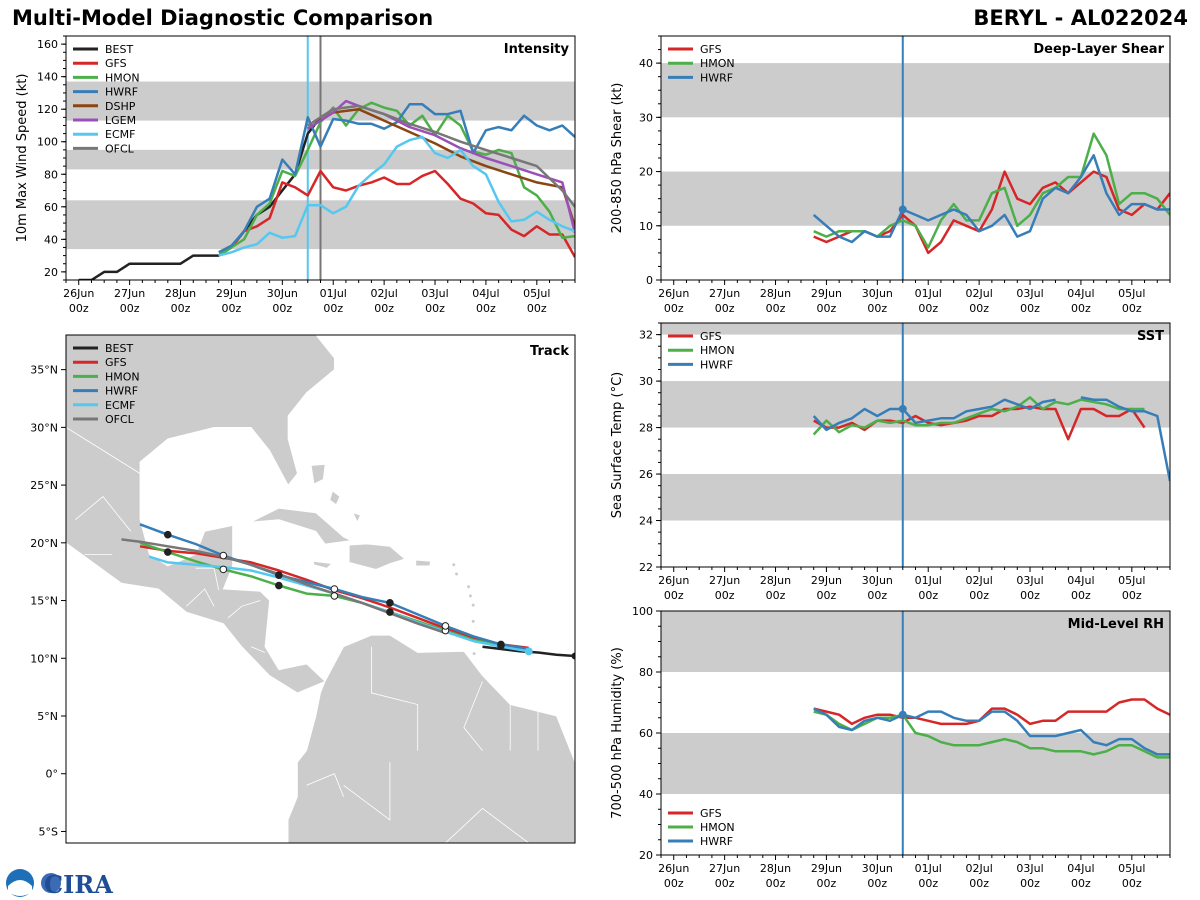 Image resolution: width=1200 pixels, height=900 pixels. What do you see at coordinates (646, 855) in the screenshot?
I see `y-tick-label: 20` at bounding box center [646, 855].